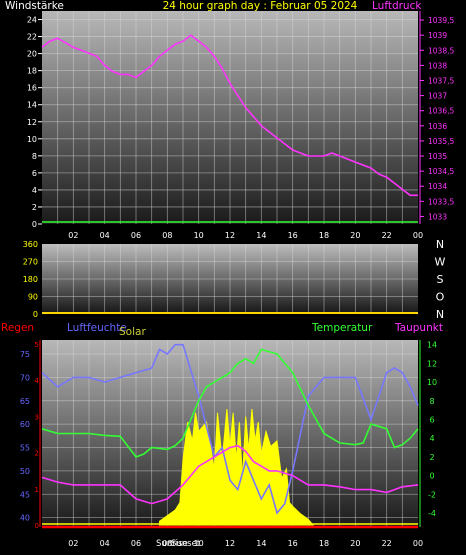 The width and height of the screenshot is (466, 555). I want to click on pressure-tick-label: 1038, so click(437, 65).